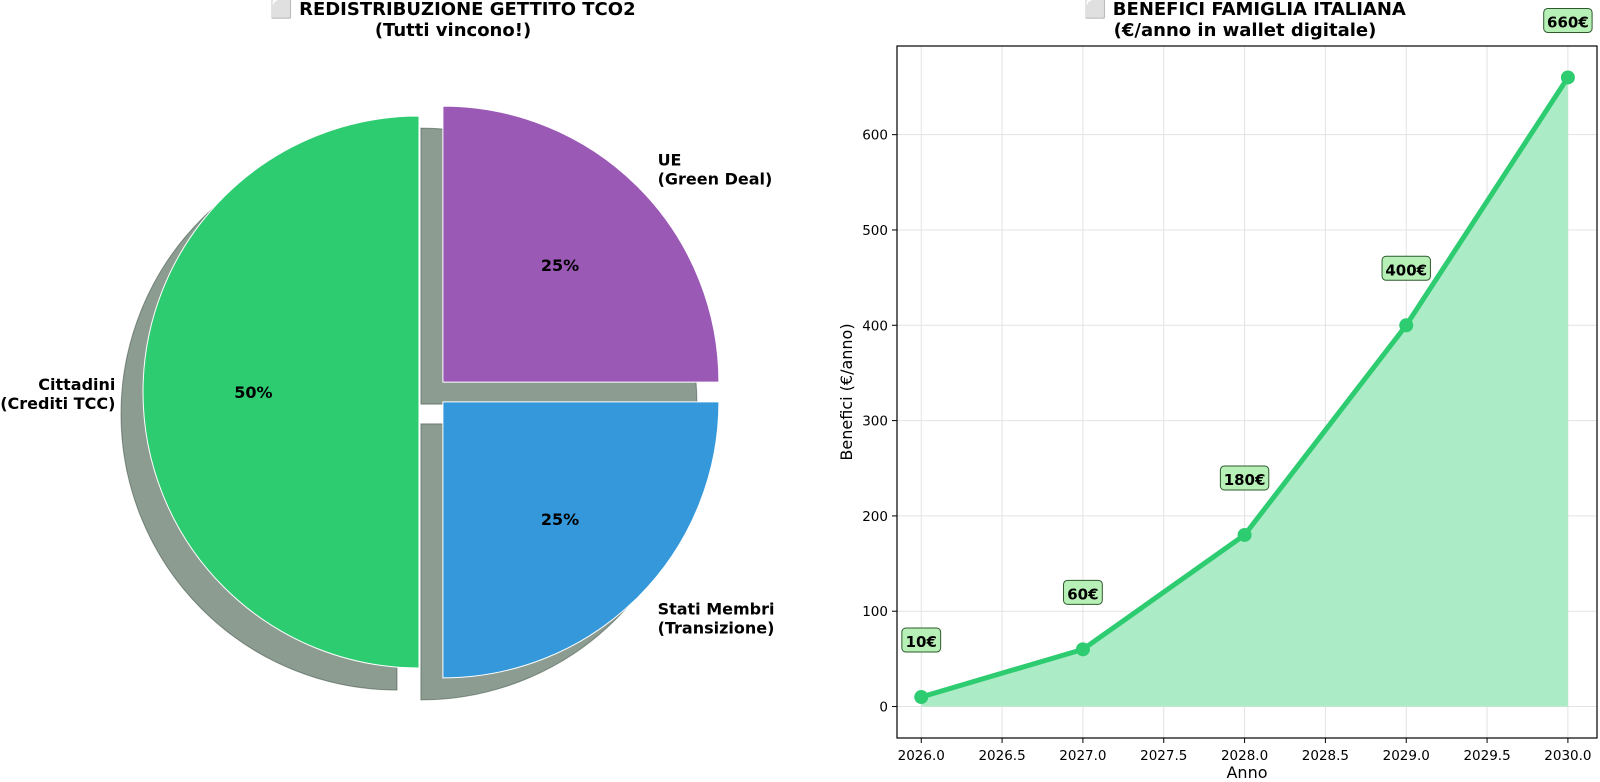 Image resolution: width=1600 pixels, height=782 pixels. What do you see at coordinates (875, 422) in the screenshot?
I see `y-tick-label: 300` at bounding box center [875, 422].